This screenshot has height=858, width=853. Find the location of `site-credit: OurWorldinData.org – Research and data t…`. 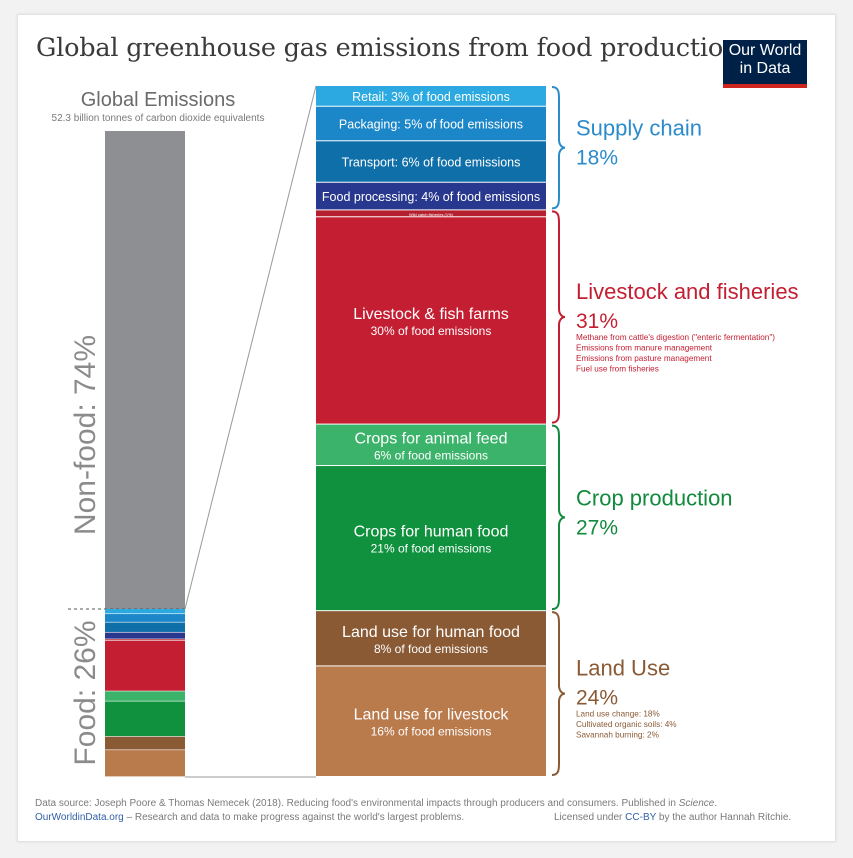

site-credit: OurWorldinData.org – Research and data t… is located at coordinates (249, 817).